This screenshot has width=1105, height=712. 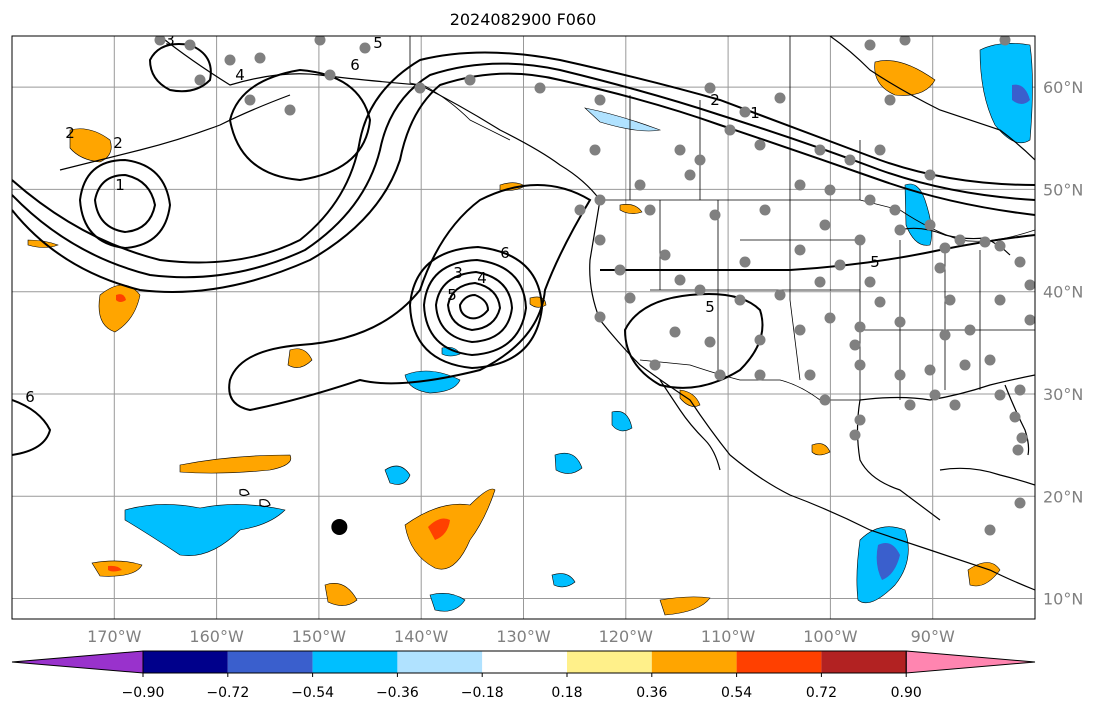 What do you see at coordinates (566, 693) in the screenshot?
I see `colorbar-tick-label: 0.18` at bounding box center [566, 693].